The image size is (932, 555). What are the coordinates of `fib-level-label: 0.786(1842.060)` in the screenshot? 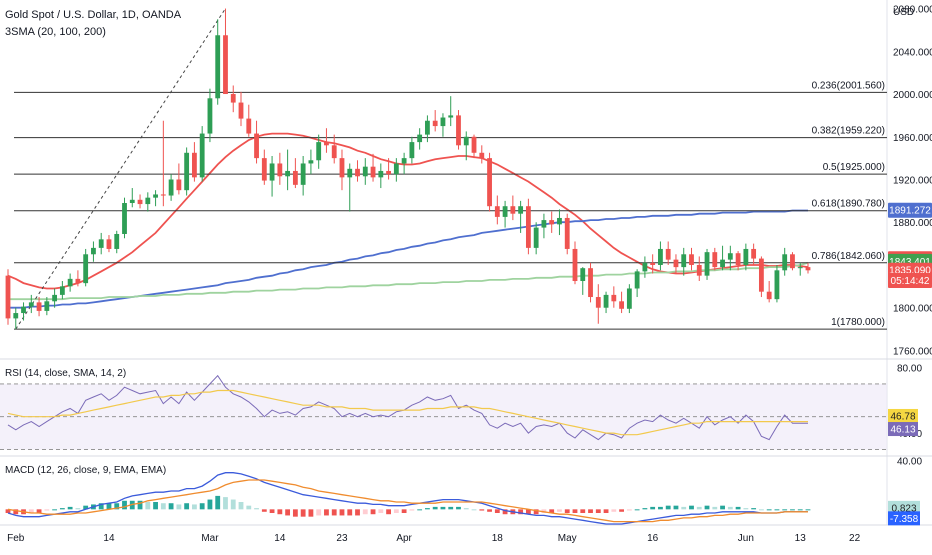 It's located at (848, 256).